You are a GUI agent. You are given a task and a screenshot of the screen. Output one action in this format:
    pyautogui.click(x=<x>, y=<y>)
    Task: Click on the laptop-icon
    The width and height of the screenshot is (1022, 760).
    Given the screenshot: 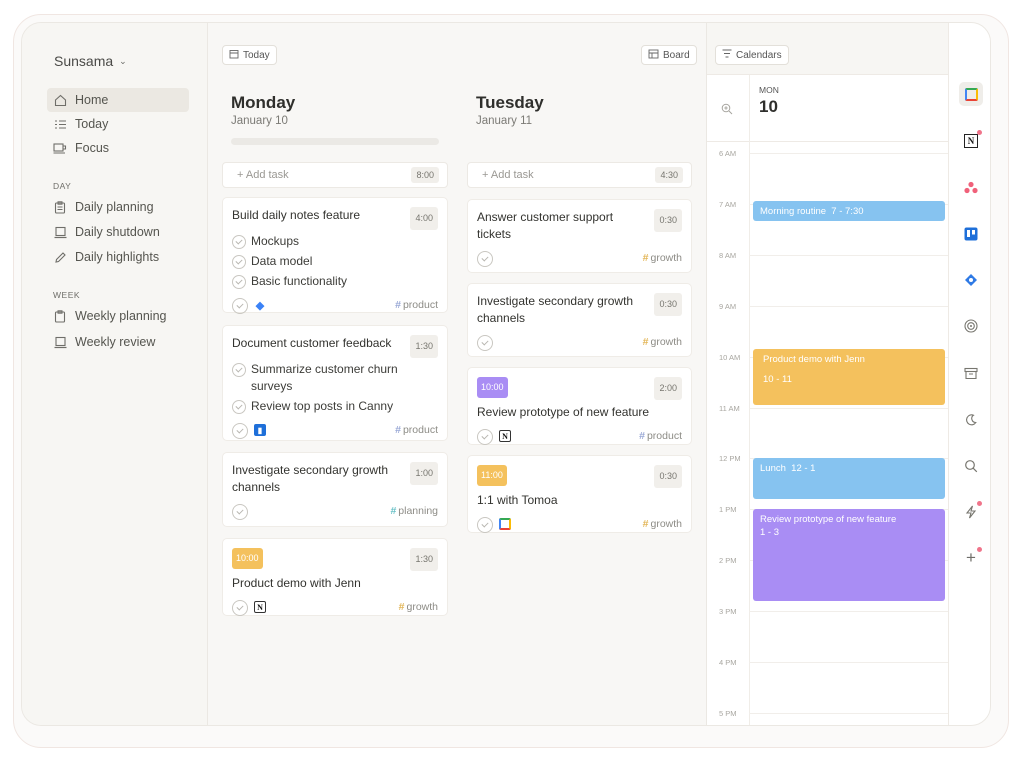 What is the action you would take?
    pyautogui.click(x=60, y=342)
    